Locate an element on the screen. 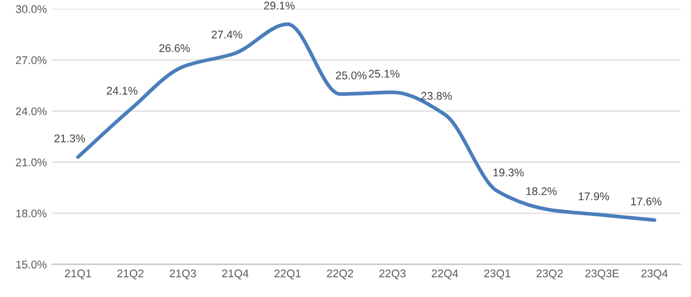  y-tick-label: 21.0% is located at coordinates (31, 162).